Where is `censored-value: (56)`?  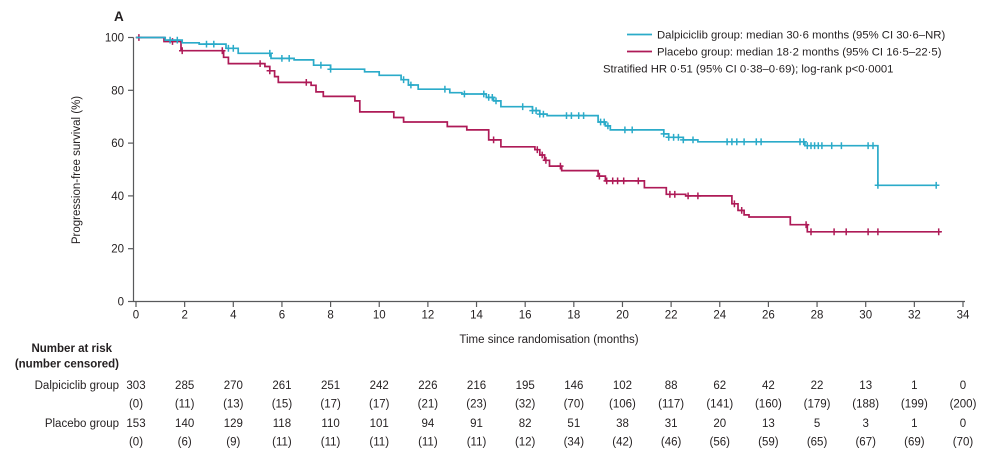
censored-value: (56) is located at coordinates (720, 443).